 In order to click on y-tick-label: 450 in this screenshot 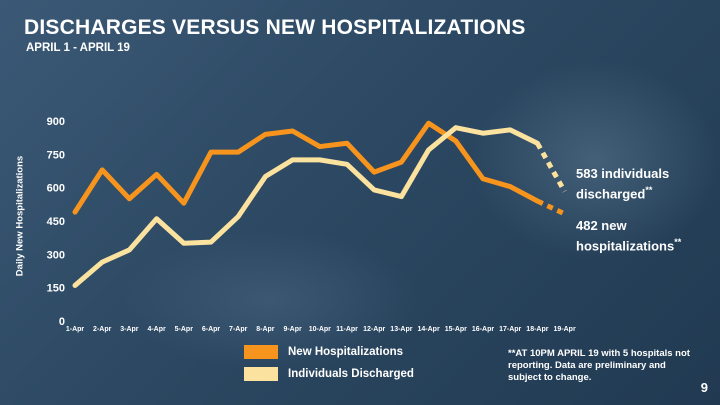, I will do `click(56, 222)`.